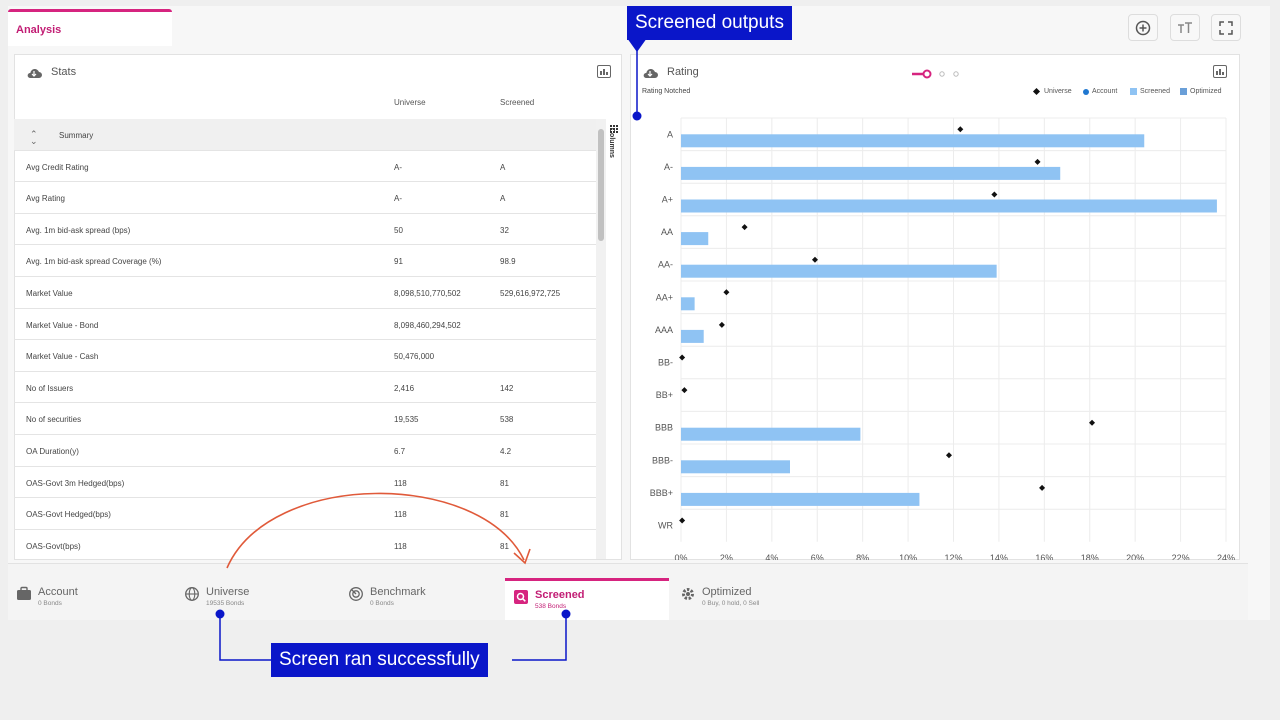 Image resolution: width=1280 pixels, height=720 pixels. What do you see at coordinates (68, 515) in the screenshot?
I see `cell-label: OAS-Govt Hedged(bps)` at bounding box center [68, 515].